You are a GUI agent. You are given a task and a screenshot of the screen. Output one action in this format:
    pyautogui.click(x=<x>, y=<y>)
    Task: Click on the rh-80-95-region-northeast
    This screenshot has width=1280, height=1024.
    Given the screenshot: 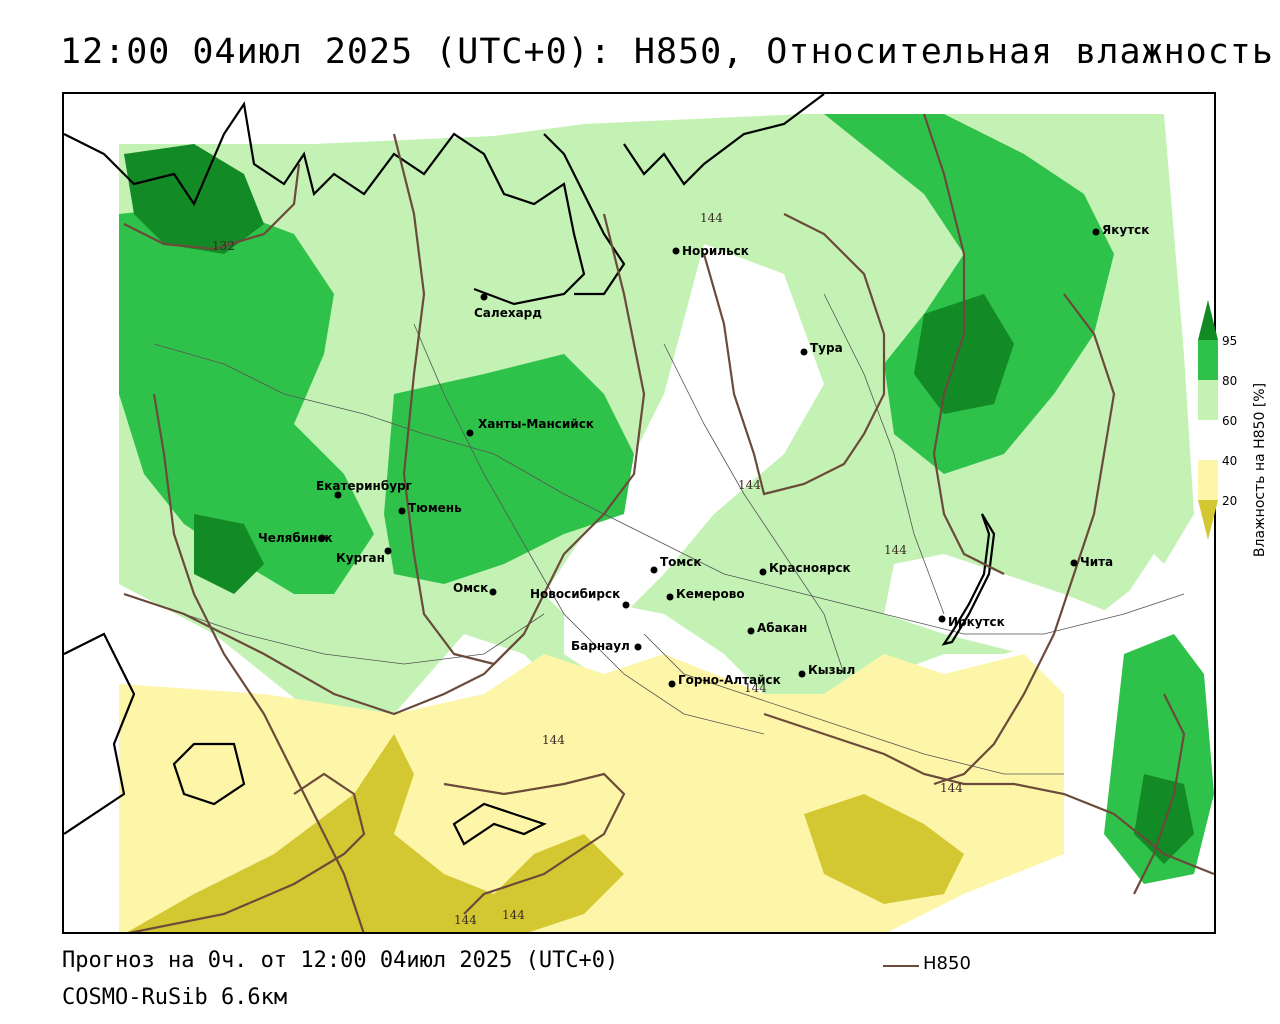 What is the action you would take?
    pyautogui.click(x=969, y=294)
    